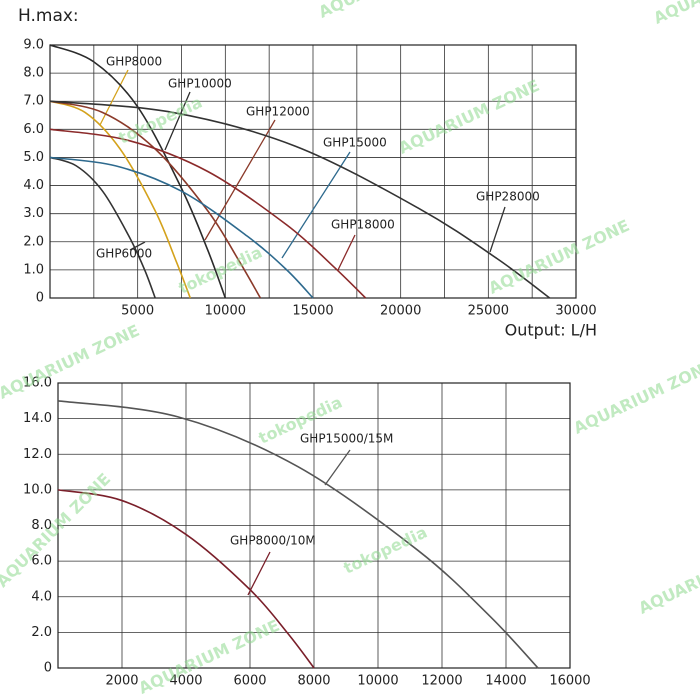 Image resolution: width=700 pixels, height=700 pixels. I want to click on x-tick-label: 14000, so click(505, 681).